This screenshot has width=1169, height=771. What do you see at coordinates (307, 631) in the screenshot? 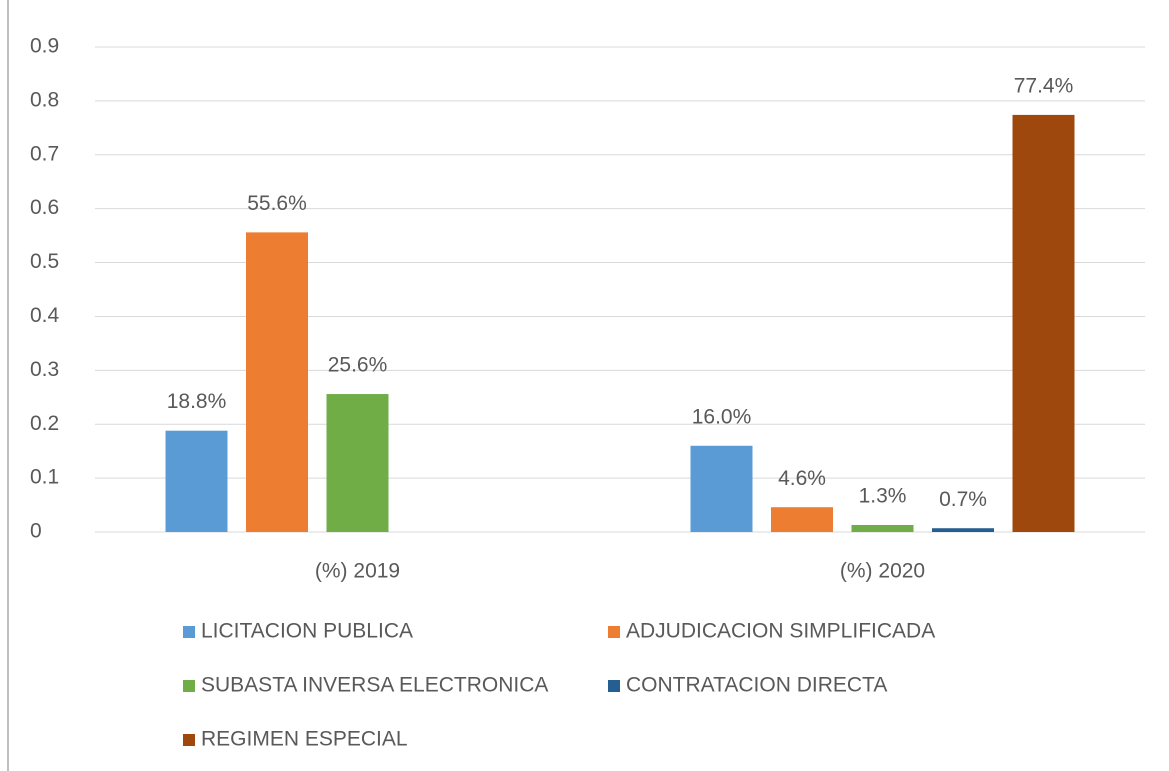
I see `legend-label: LICITACION PUBLICA` at bounding box center [307, 631].